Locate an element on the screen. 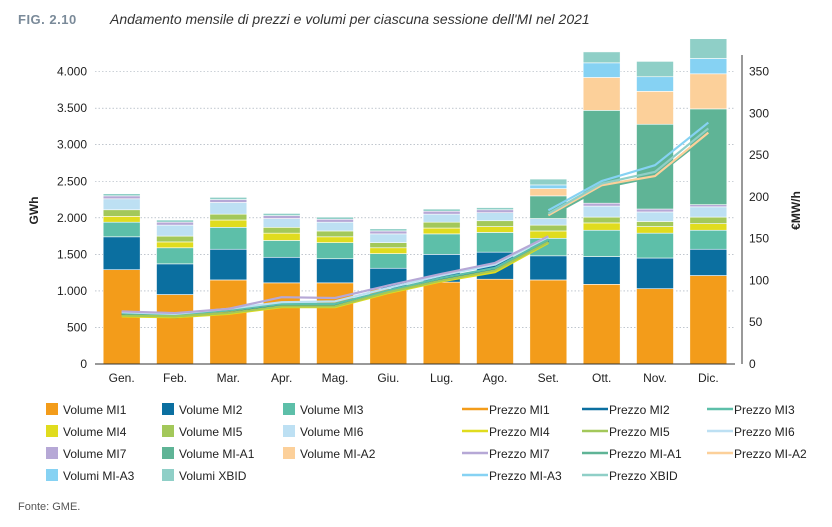  line-prezzo-mi7 is located at coordinates (335, 275).